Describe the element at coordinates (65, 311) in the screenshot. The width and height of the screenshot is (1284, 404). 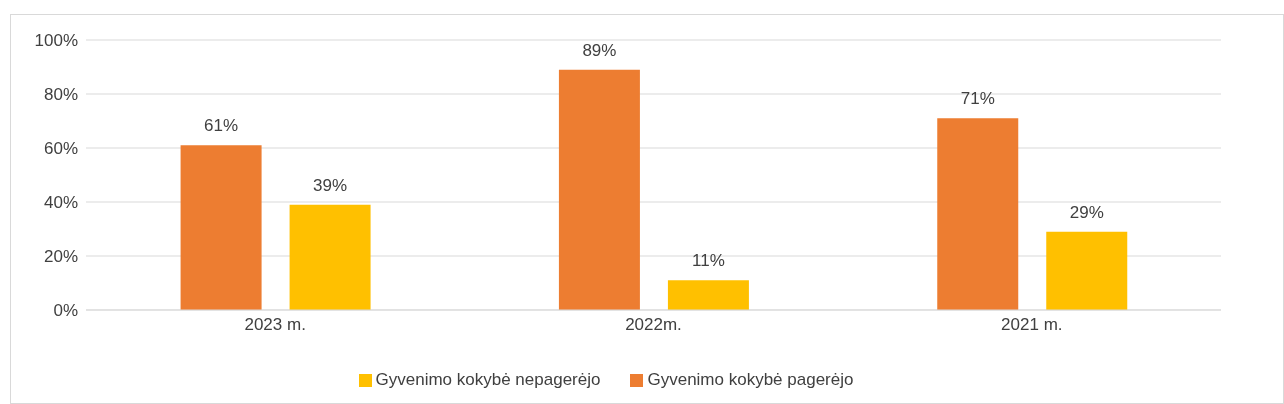
I see `y-tick-label: 0%` at that location.